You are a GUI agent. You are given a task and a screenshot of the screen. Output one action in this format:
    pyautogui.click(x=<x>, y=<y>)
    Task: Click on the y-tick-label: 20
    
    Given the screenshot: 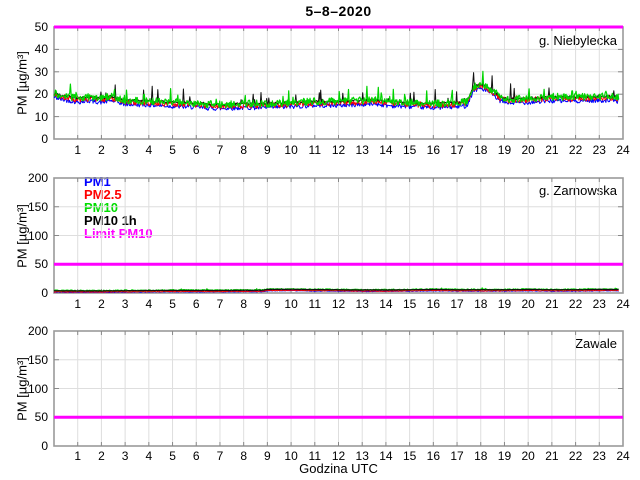 What is the action you would take?
    pyautogui.click(x=41, y=94)
    